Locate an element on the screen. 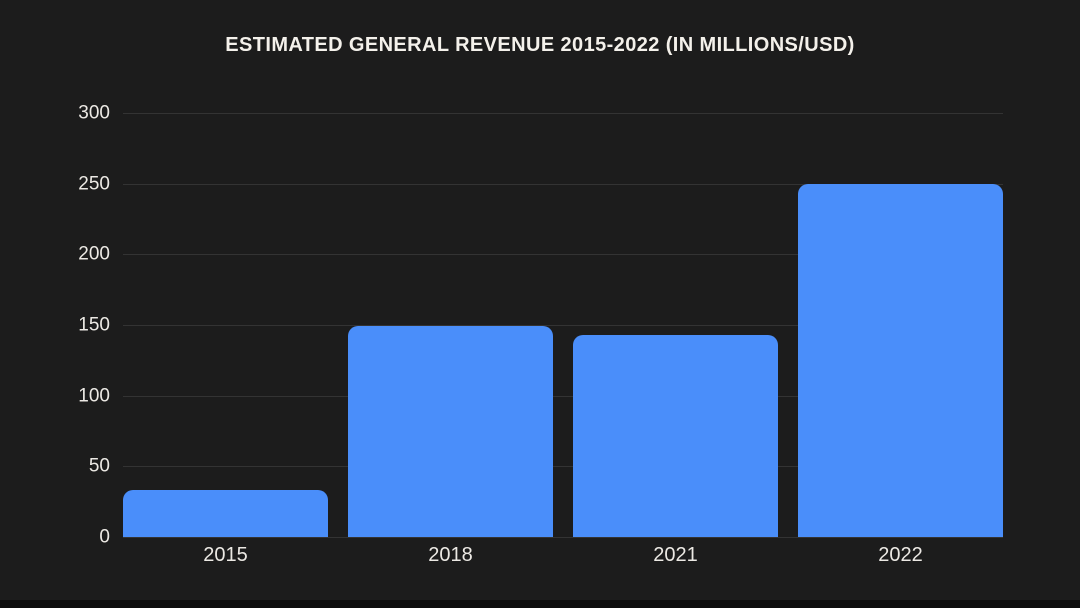 The width and height of the screenshot is (1080, 608). bar-2021 is located at coordinates (675, 435).